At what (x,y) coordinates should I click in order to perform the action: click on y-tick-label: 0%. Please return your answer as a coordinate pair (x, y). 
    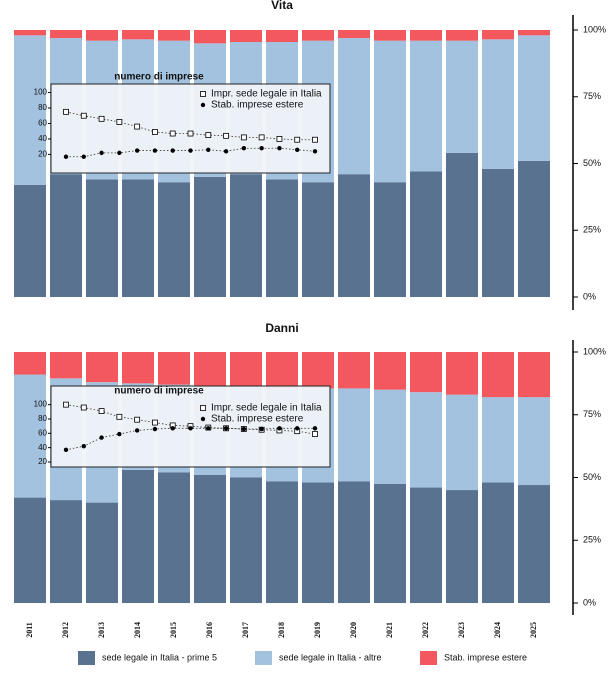
    Looking at the image, I should click on (589, 296).